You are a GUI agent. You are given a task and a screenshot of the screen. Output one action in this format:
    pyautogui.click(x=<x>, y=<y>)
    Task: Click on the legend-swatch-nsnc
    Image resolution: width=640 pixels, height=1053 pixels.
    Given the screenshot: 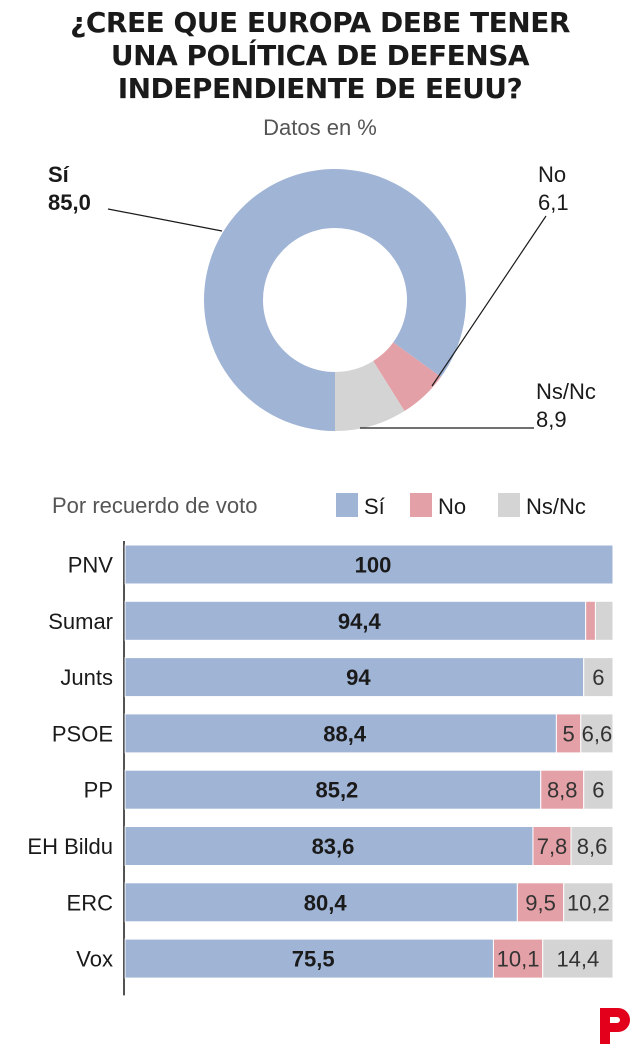 What is the action you would take?
    pyautogui.click(x=509, y=505)
    